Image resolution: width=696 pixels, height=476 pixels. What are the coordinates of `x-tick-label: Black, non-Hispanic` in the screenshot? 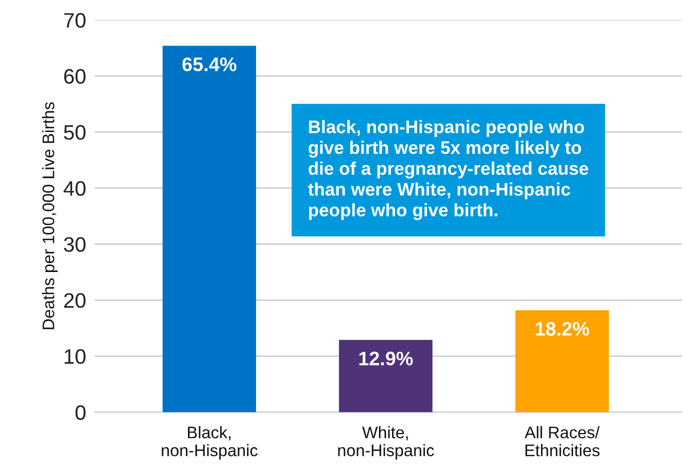 It's located at (210, 443).